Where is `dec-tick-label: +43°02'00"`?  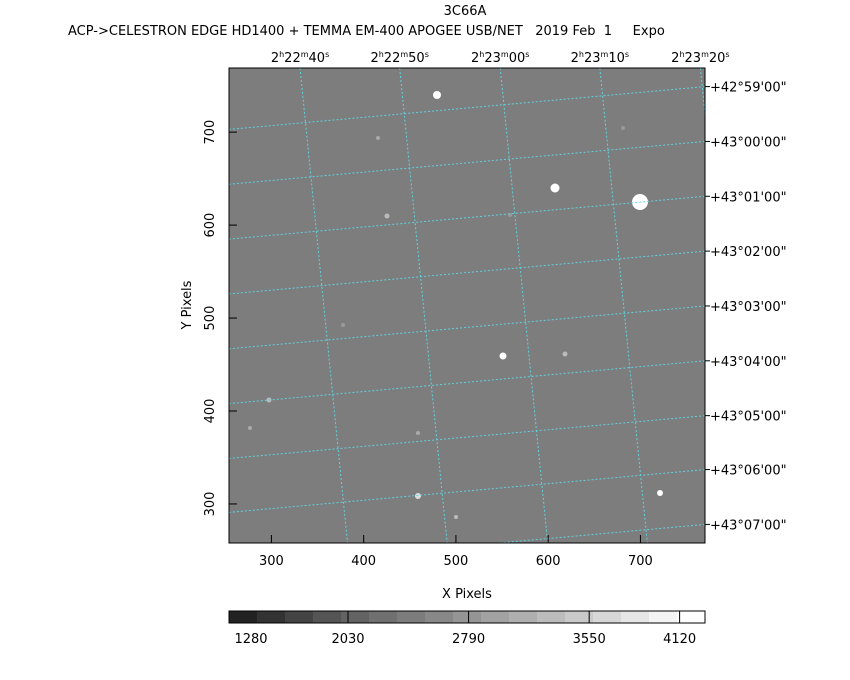 dec-tick-label: +43°02'00" is located at coordinates (748, 252).